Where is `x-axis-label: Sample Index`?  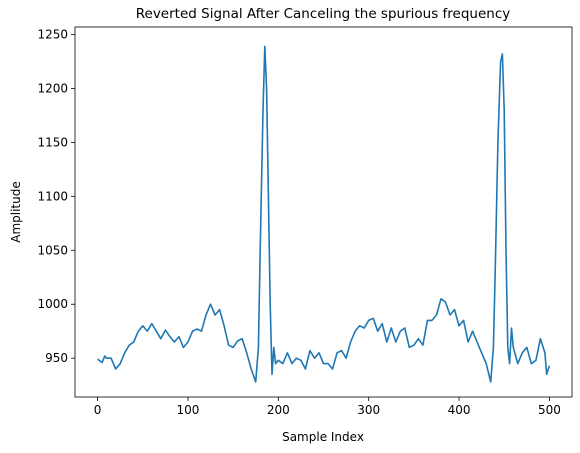 x-axis-label: Sample Index is located at coordinates (323, 437).